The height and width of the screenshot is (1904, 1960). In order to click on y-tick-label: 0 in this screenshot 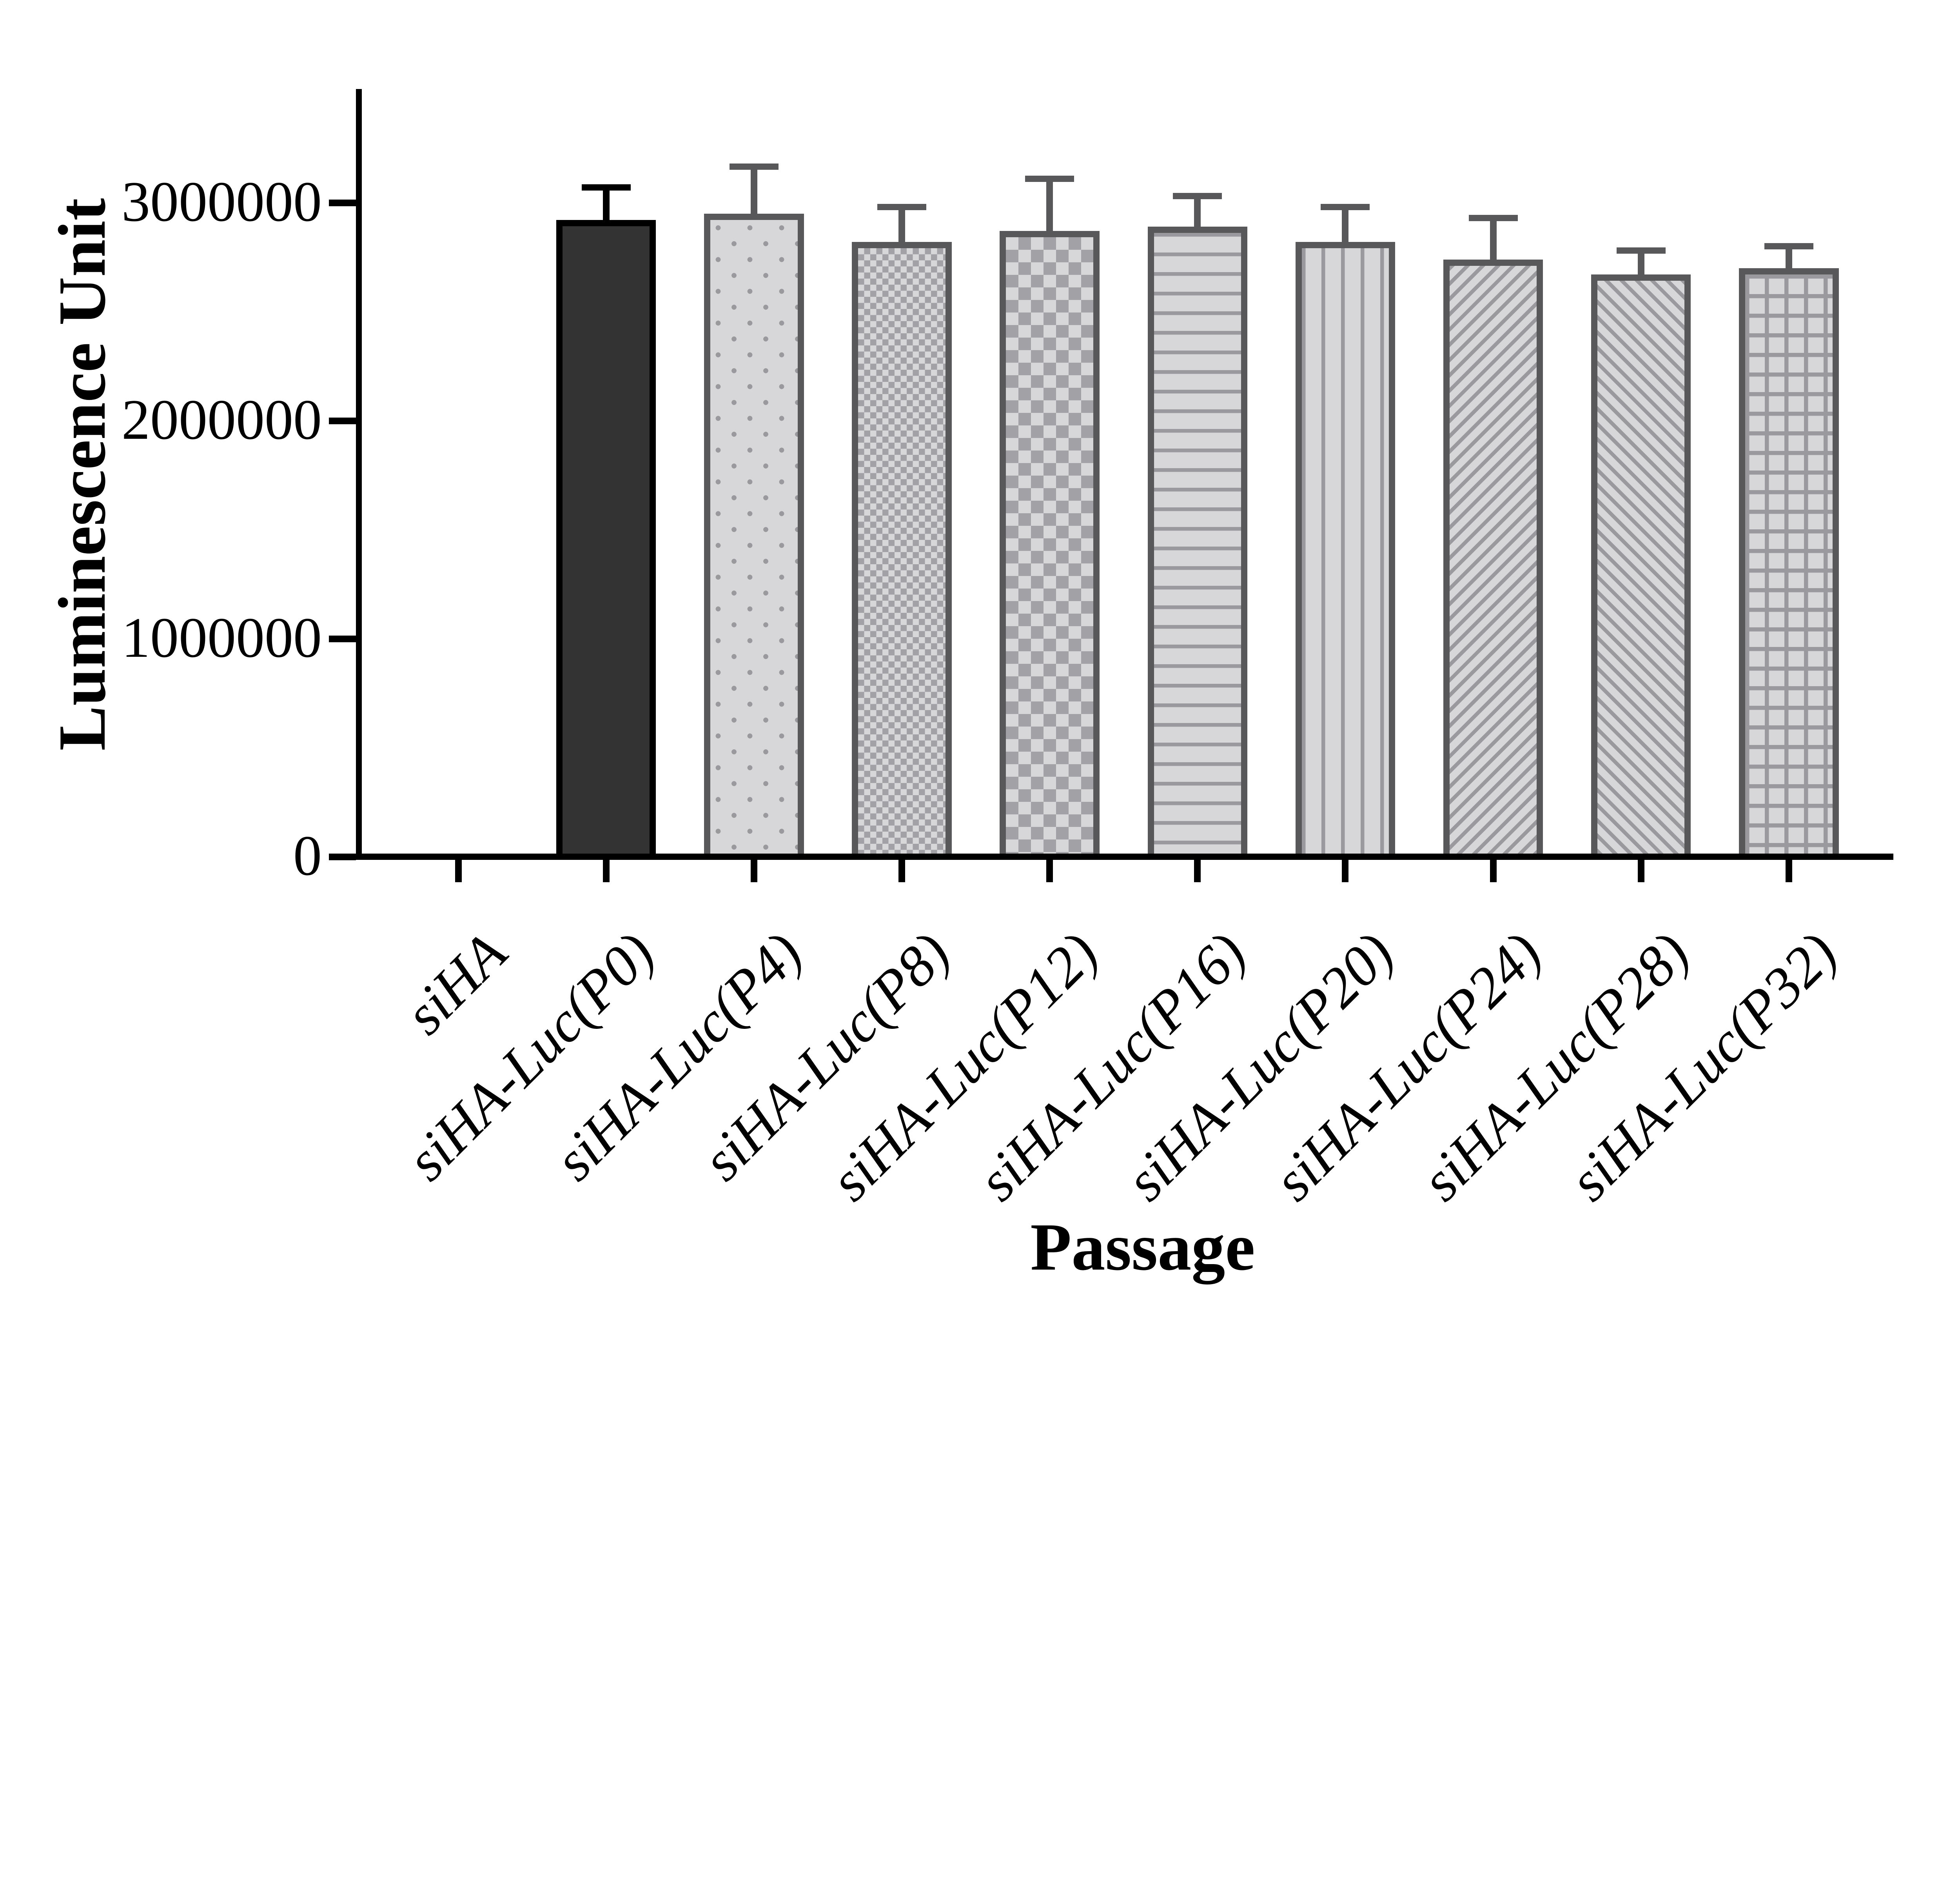, I will do `click(307, 856)`.